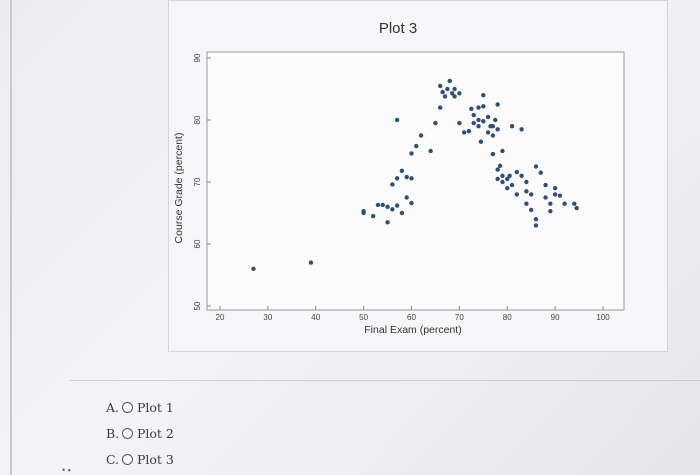 The width and height of the screenshot is (700, 475). I want to click on option-label: Plot 1, so click(155, 407).